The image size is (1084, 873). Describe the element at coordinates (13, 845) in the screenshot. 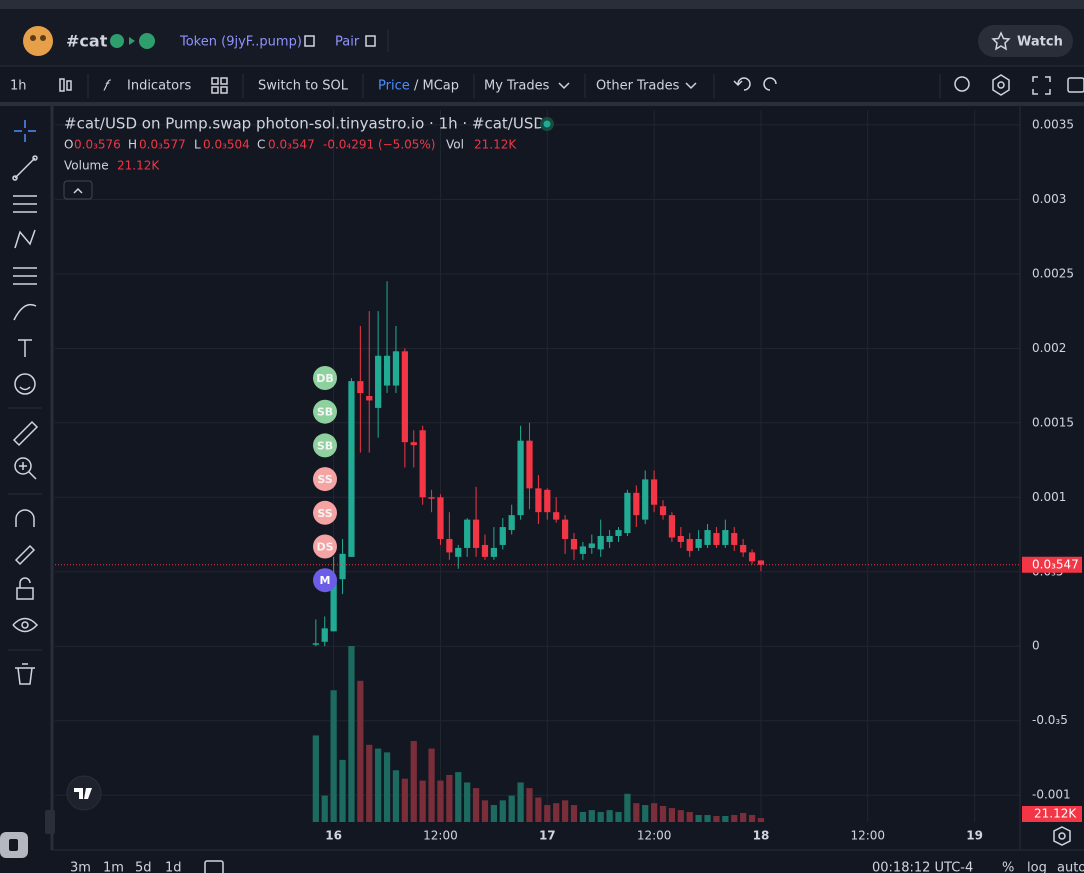

I see `panel-toggle` at that location.